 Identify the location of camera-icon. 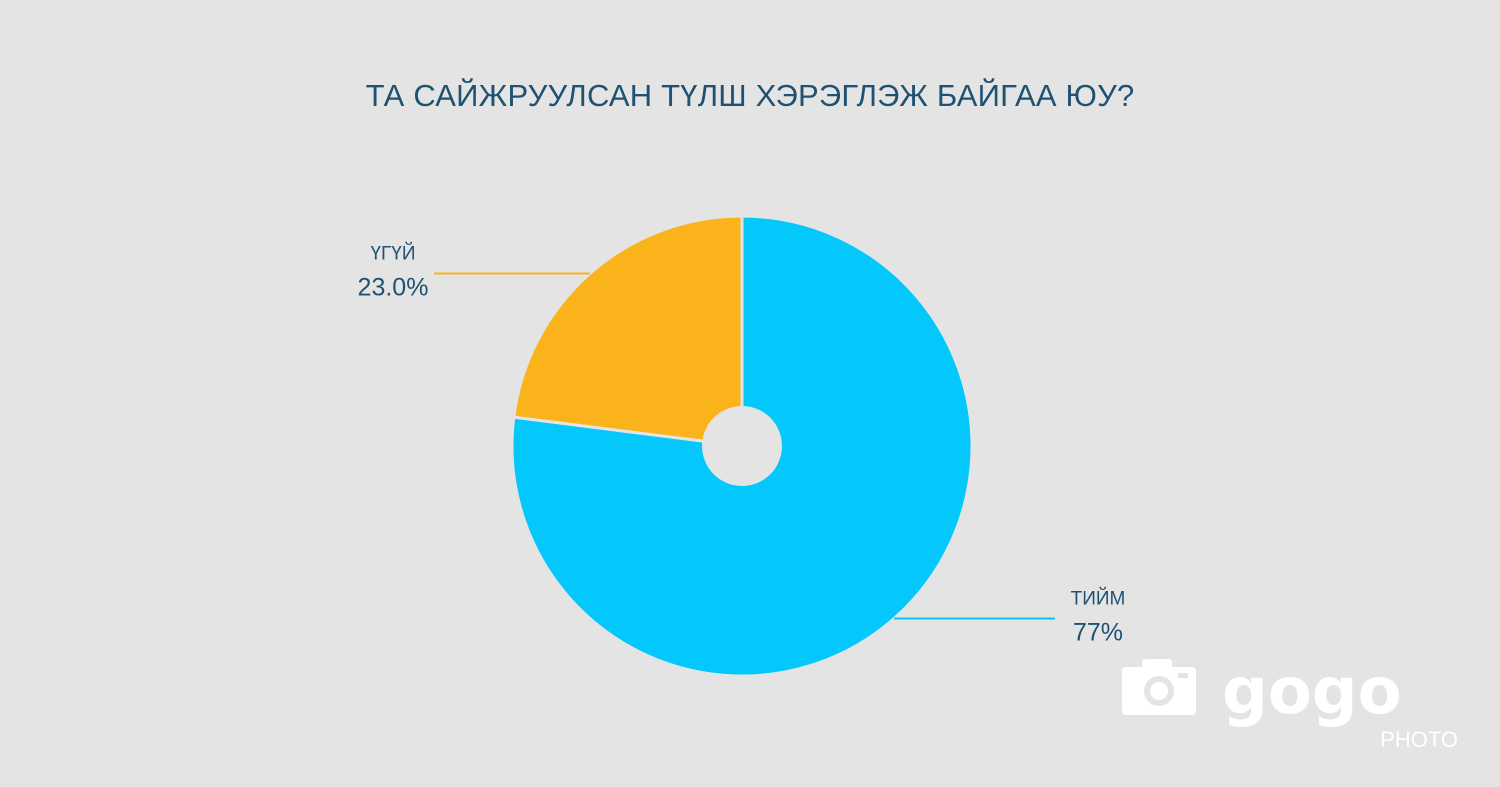
(1159, 687).